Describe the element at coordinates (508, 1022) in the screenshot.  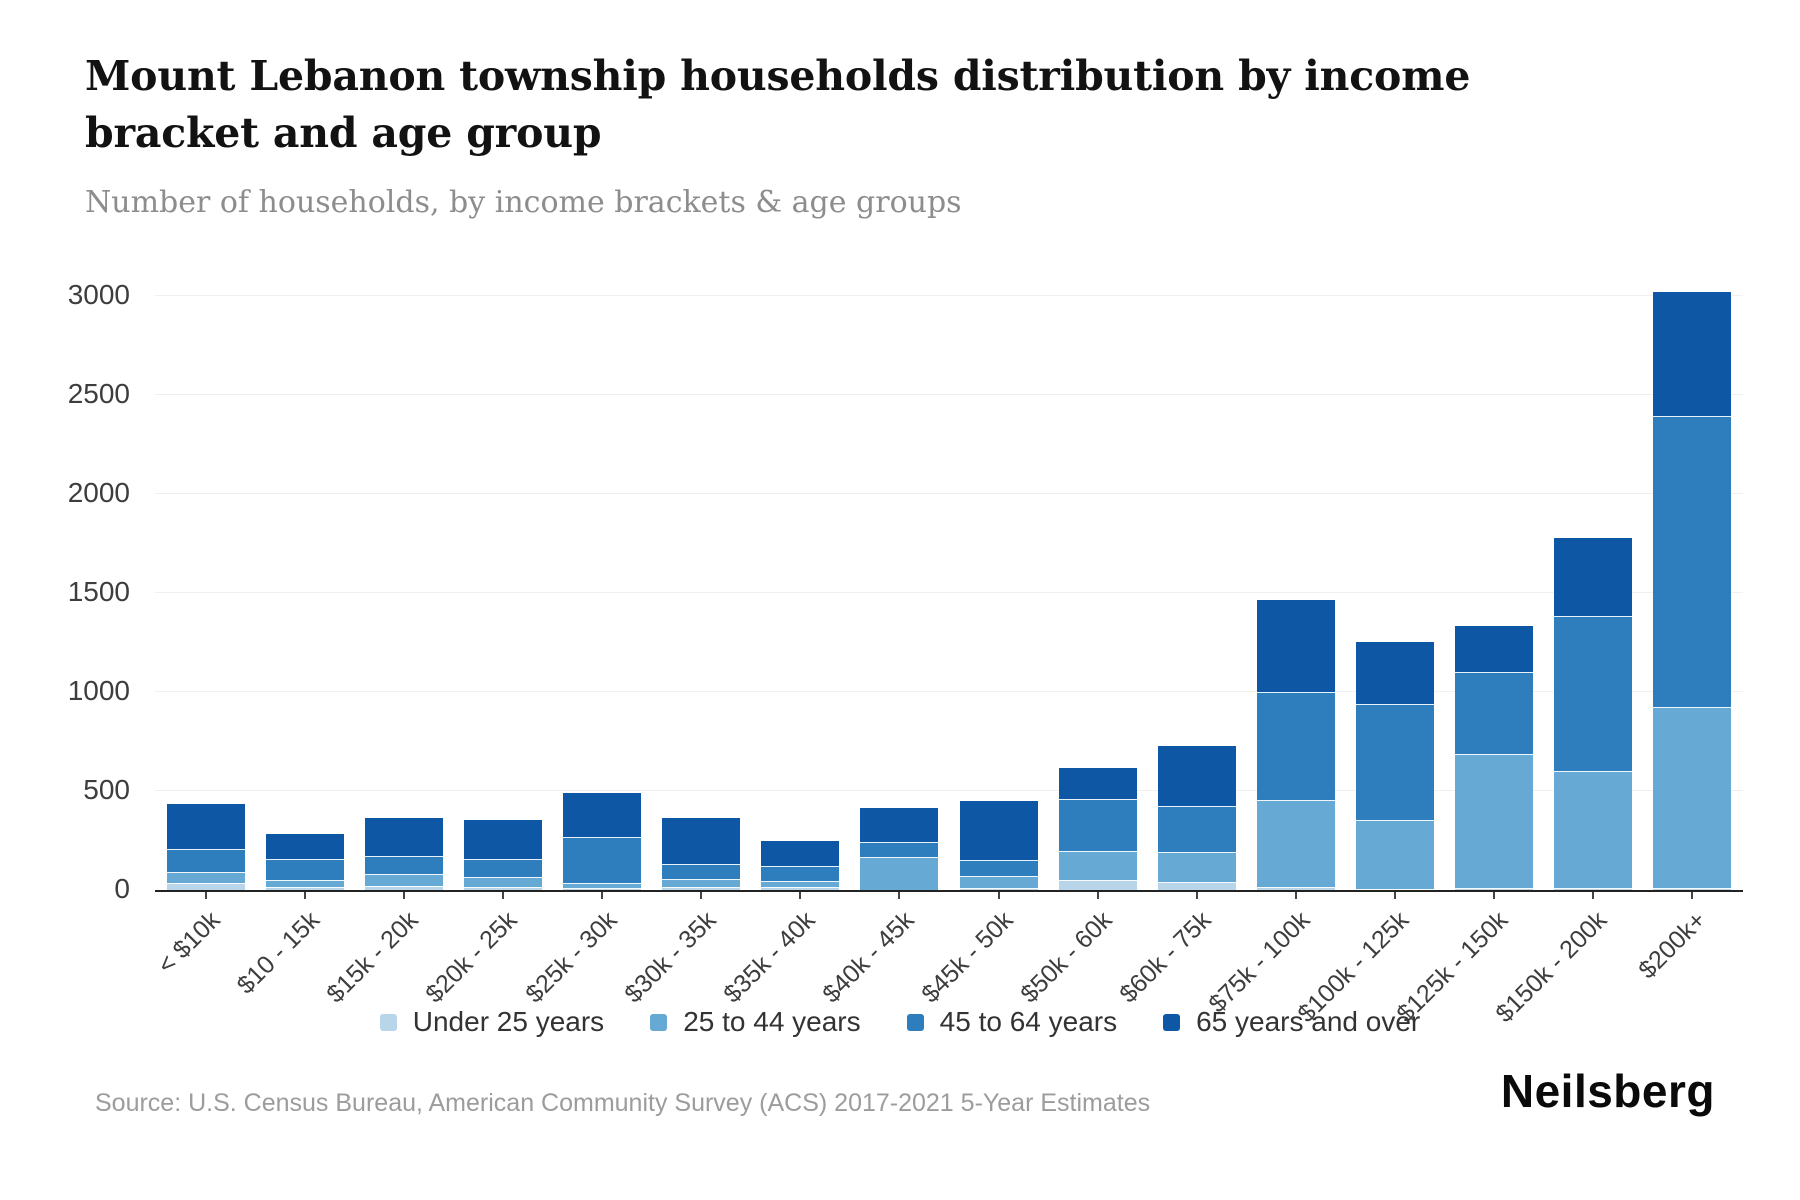
I see `legend-label: Under 25 years` at that location.